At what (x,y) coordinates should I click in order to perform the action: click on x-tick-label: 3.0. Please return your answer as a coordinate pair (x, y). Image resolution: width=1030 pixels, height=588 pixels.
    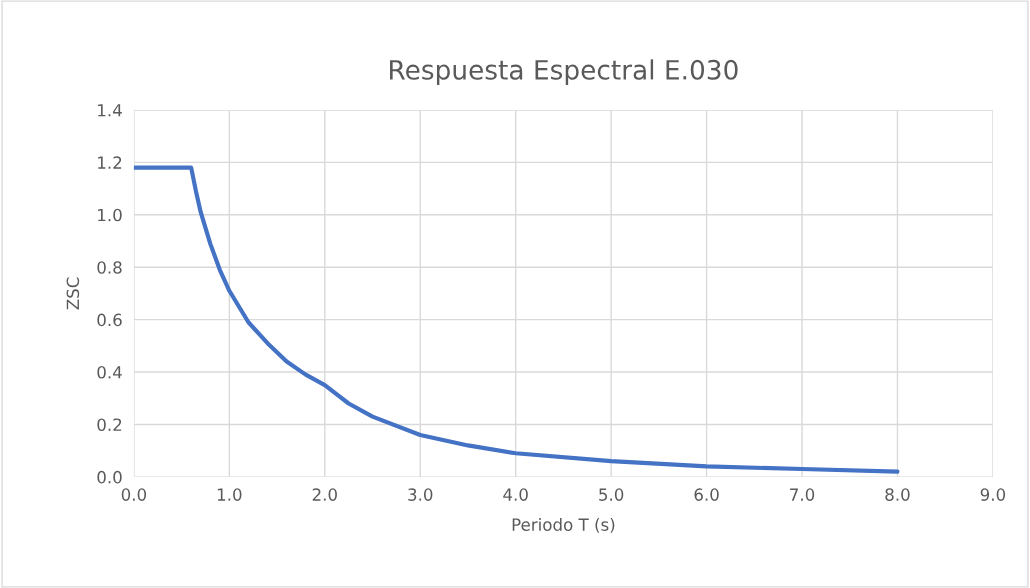
    Looking at the image, I should click on (420, 494).